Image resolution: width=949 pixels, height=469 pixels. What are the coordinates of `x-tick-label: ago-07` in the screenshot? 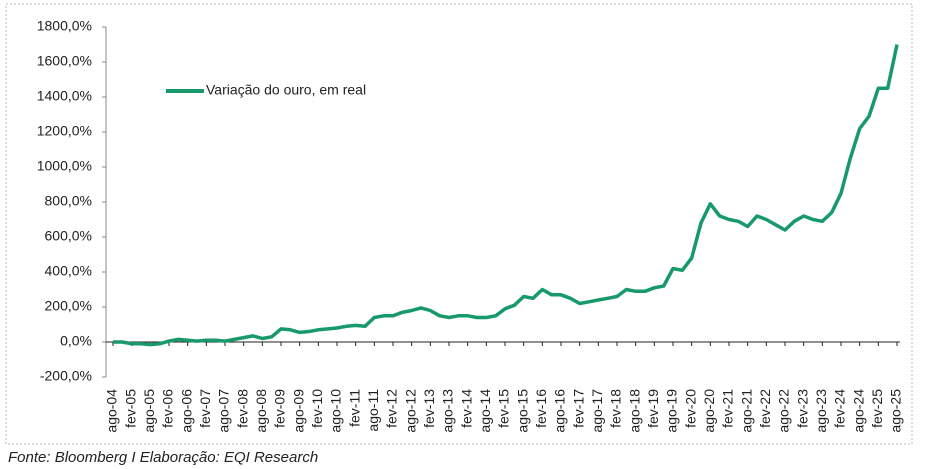 It's located at (224, 411).